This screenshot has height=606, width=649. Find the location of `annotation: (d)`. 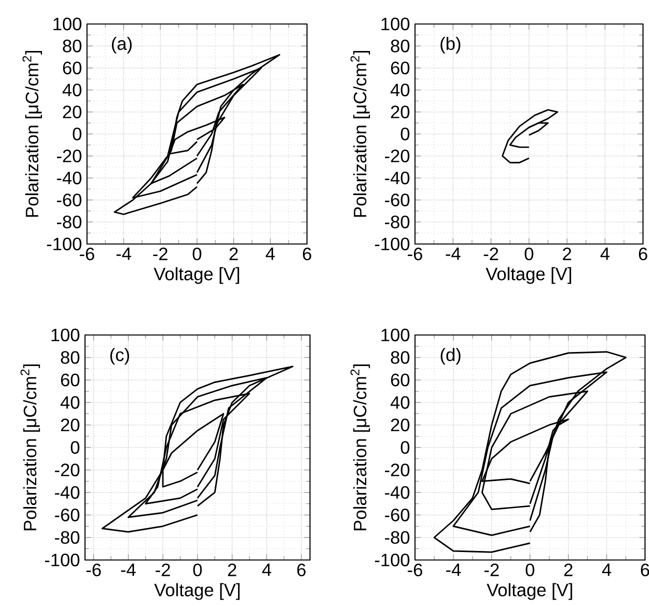

annotation: (d) is located at coordinates (450, 356).